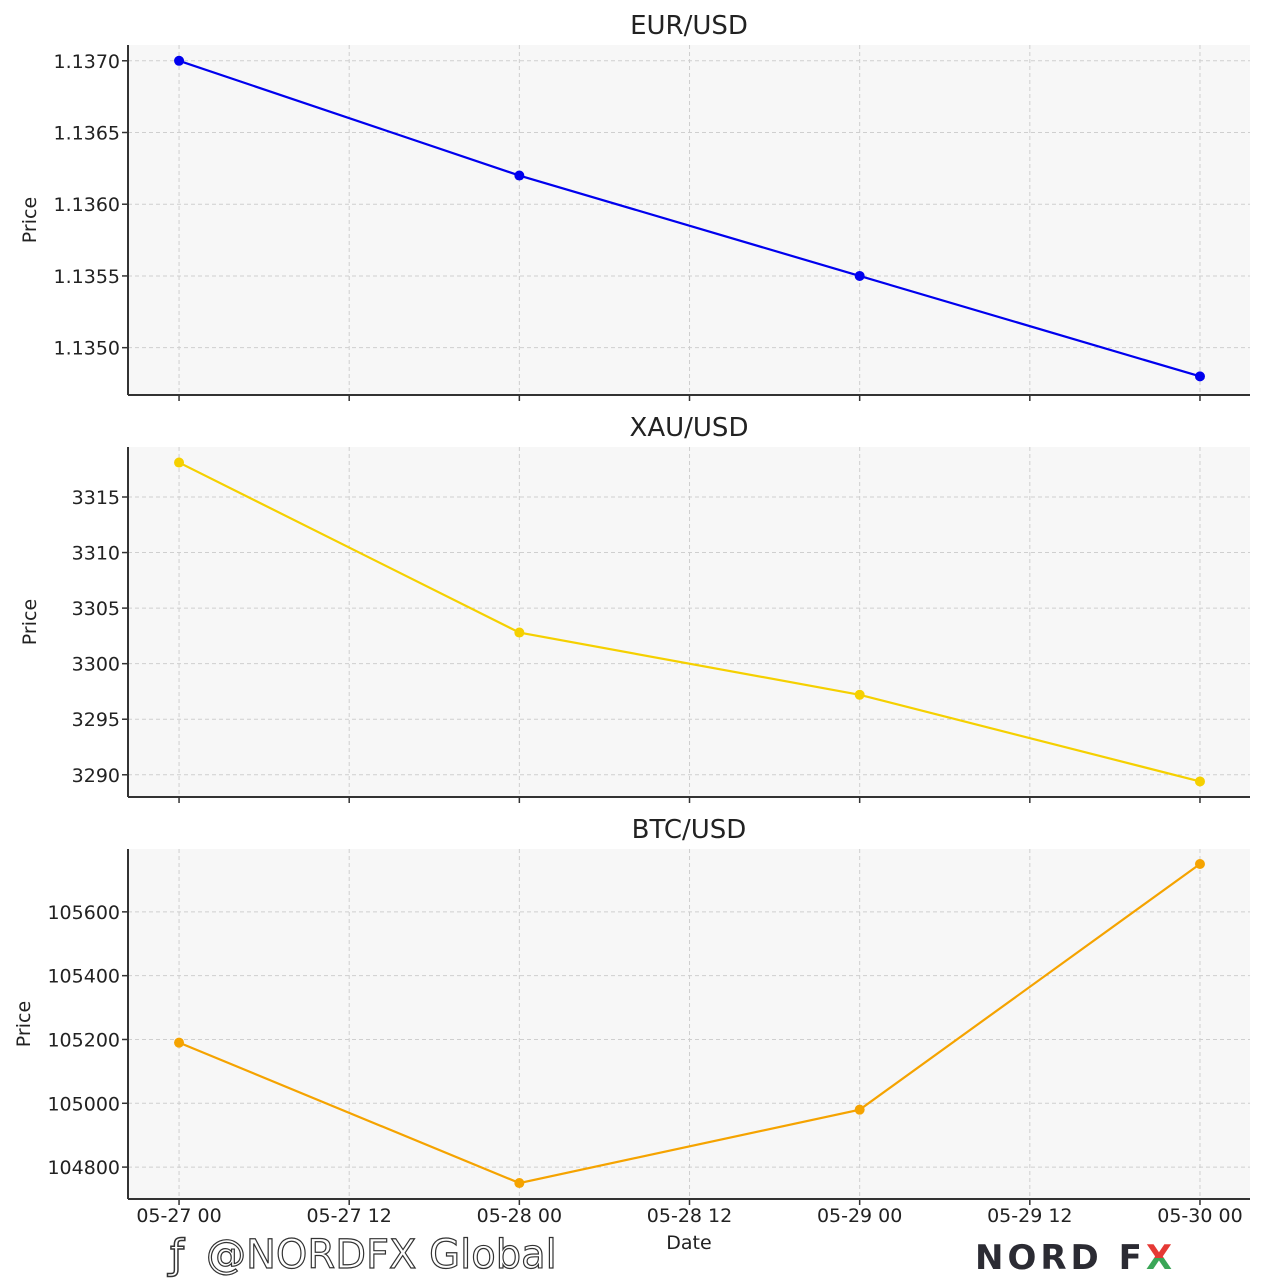  I want to click on y-tick-label: 3295, so click(96, 720).